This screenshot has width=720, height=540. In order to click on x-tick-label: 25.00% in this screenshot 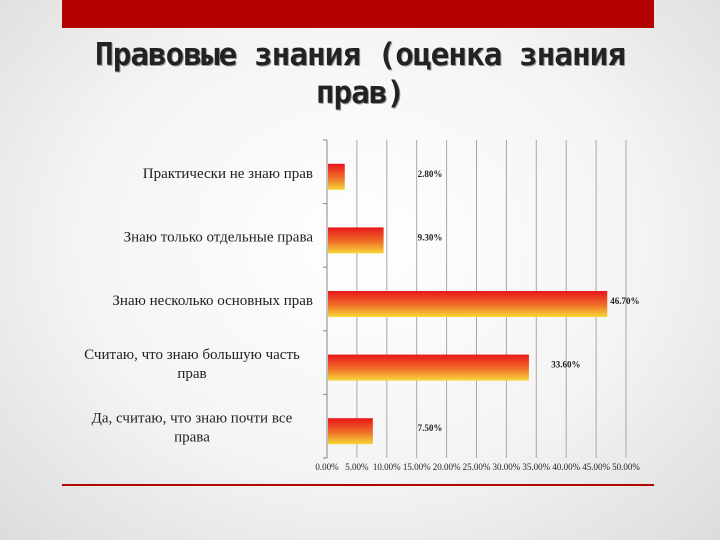, I will do `click(477, 467)`.